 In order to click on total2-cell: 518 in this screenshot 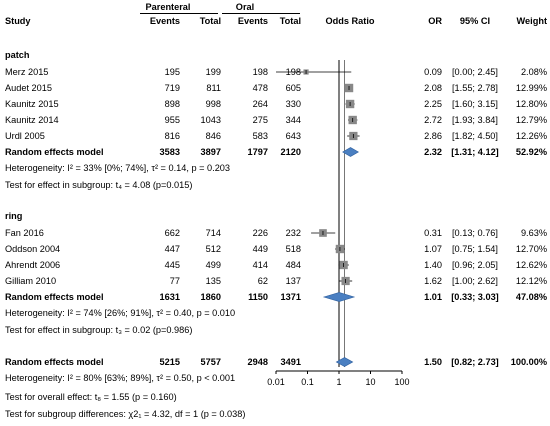, I will do `click(293, 249)`.